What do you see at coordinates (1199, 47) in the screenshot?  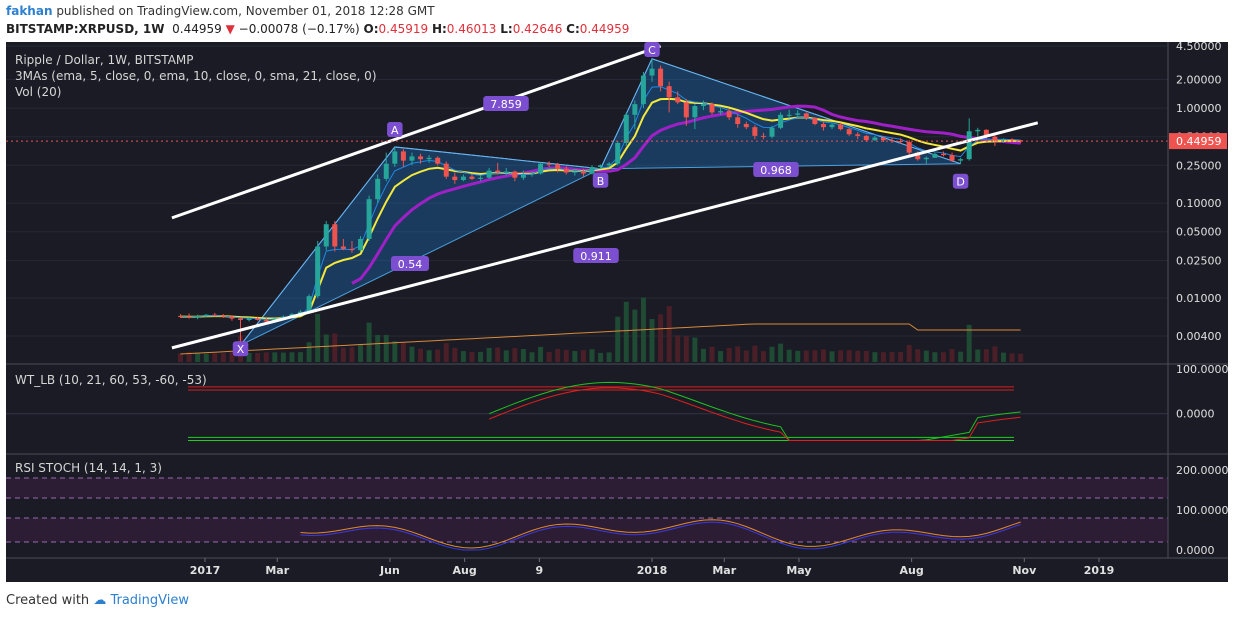 I see `price-tick-label: 4.50000` at bounding box center [1199, 47].